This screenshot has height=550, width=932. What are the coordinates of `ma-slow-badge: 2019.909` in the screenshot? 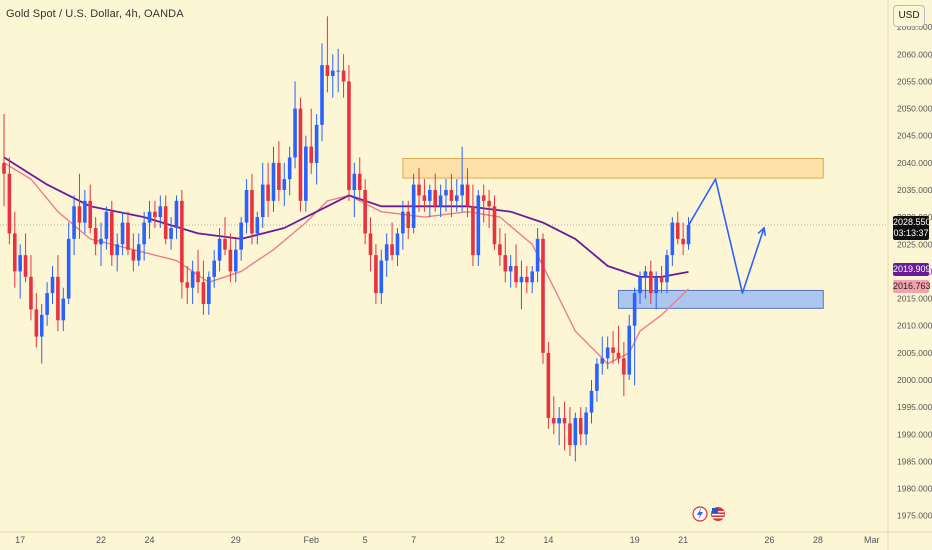 It's located at (912, 269).